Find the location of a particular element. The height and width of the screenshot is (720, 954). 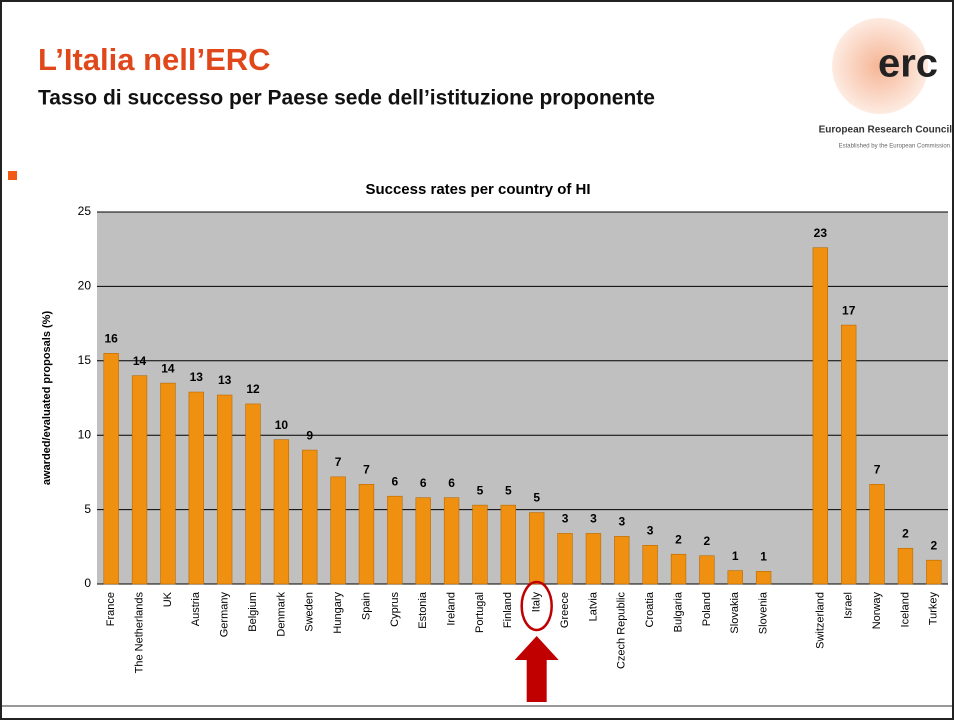

y-axis-label: awarded/evaluated proposals (%) is located at coordinates (47, 398).